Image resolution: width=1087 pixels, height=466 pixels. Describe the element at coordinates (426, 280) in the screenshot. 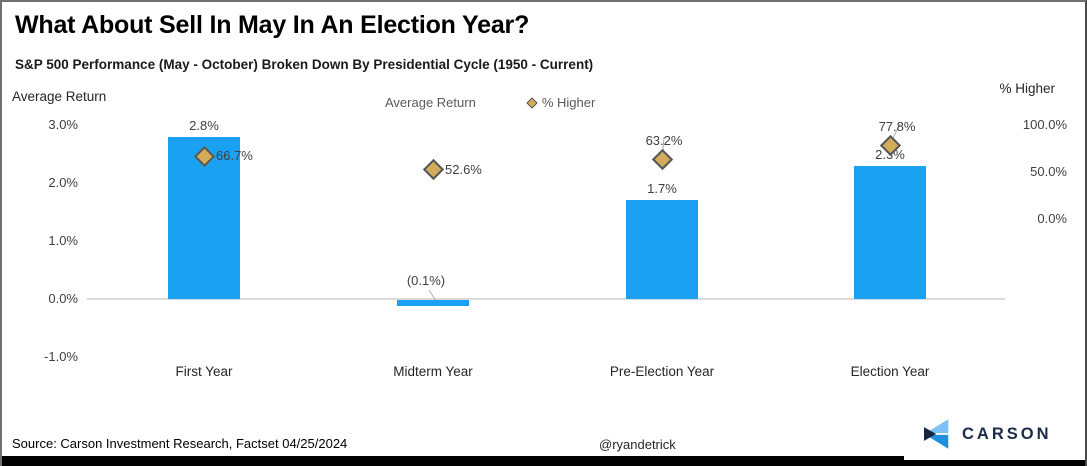

I see `bar-value-label: (0.1%)` at that location.